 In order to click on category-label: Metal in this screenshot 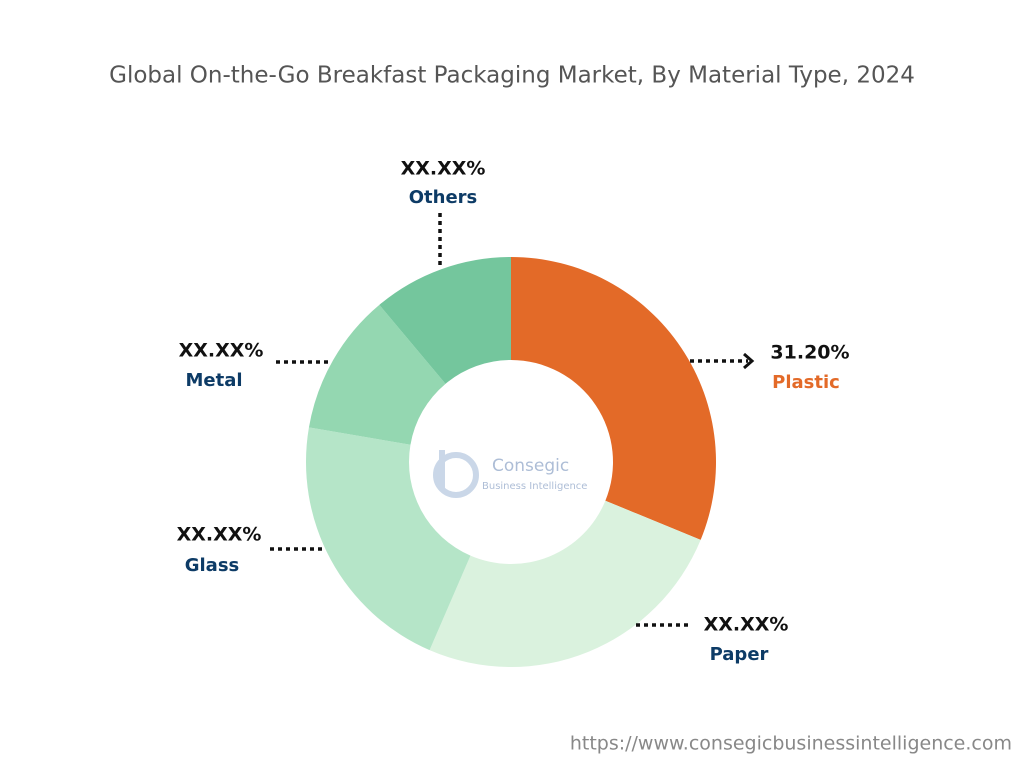, I will do `click(213, 380)`.